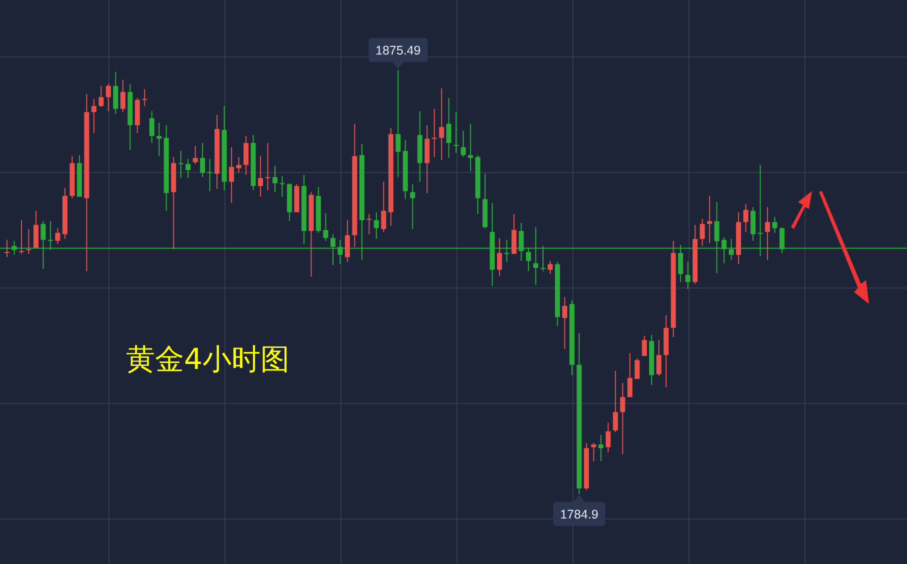 The width and height of the screenshot is (907, 564). I want to click on annotation: 1784.9, so click(579, 515).